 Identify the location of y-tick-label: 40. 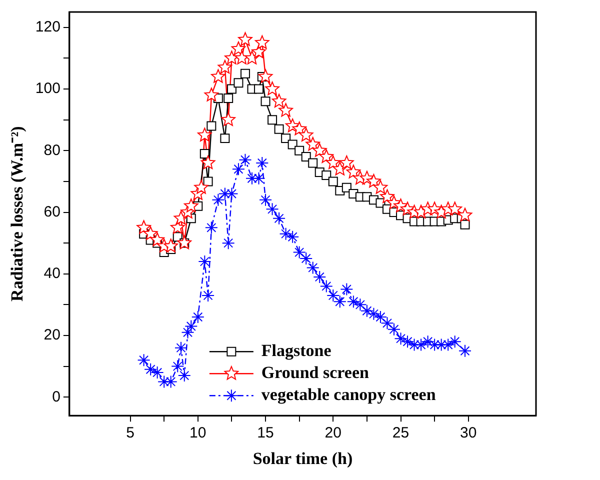
(52, 273).